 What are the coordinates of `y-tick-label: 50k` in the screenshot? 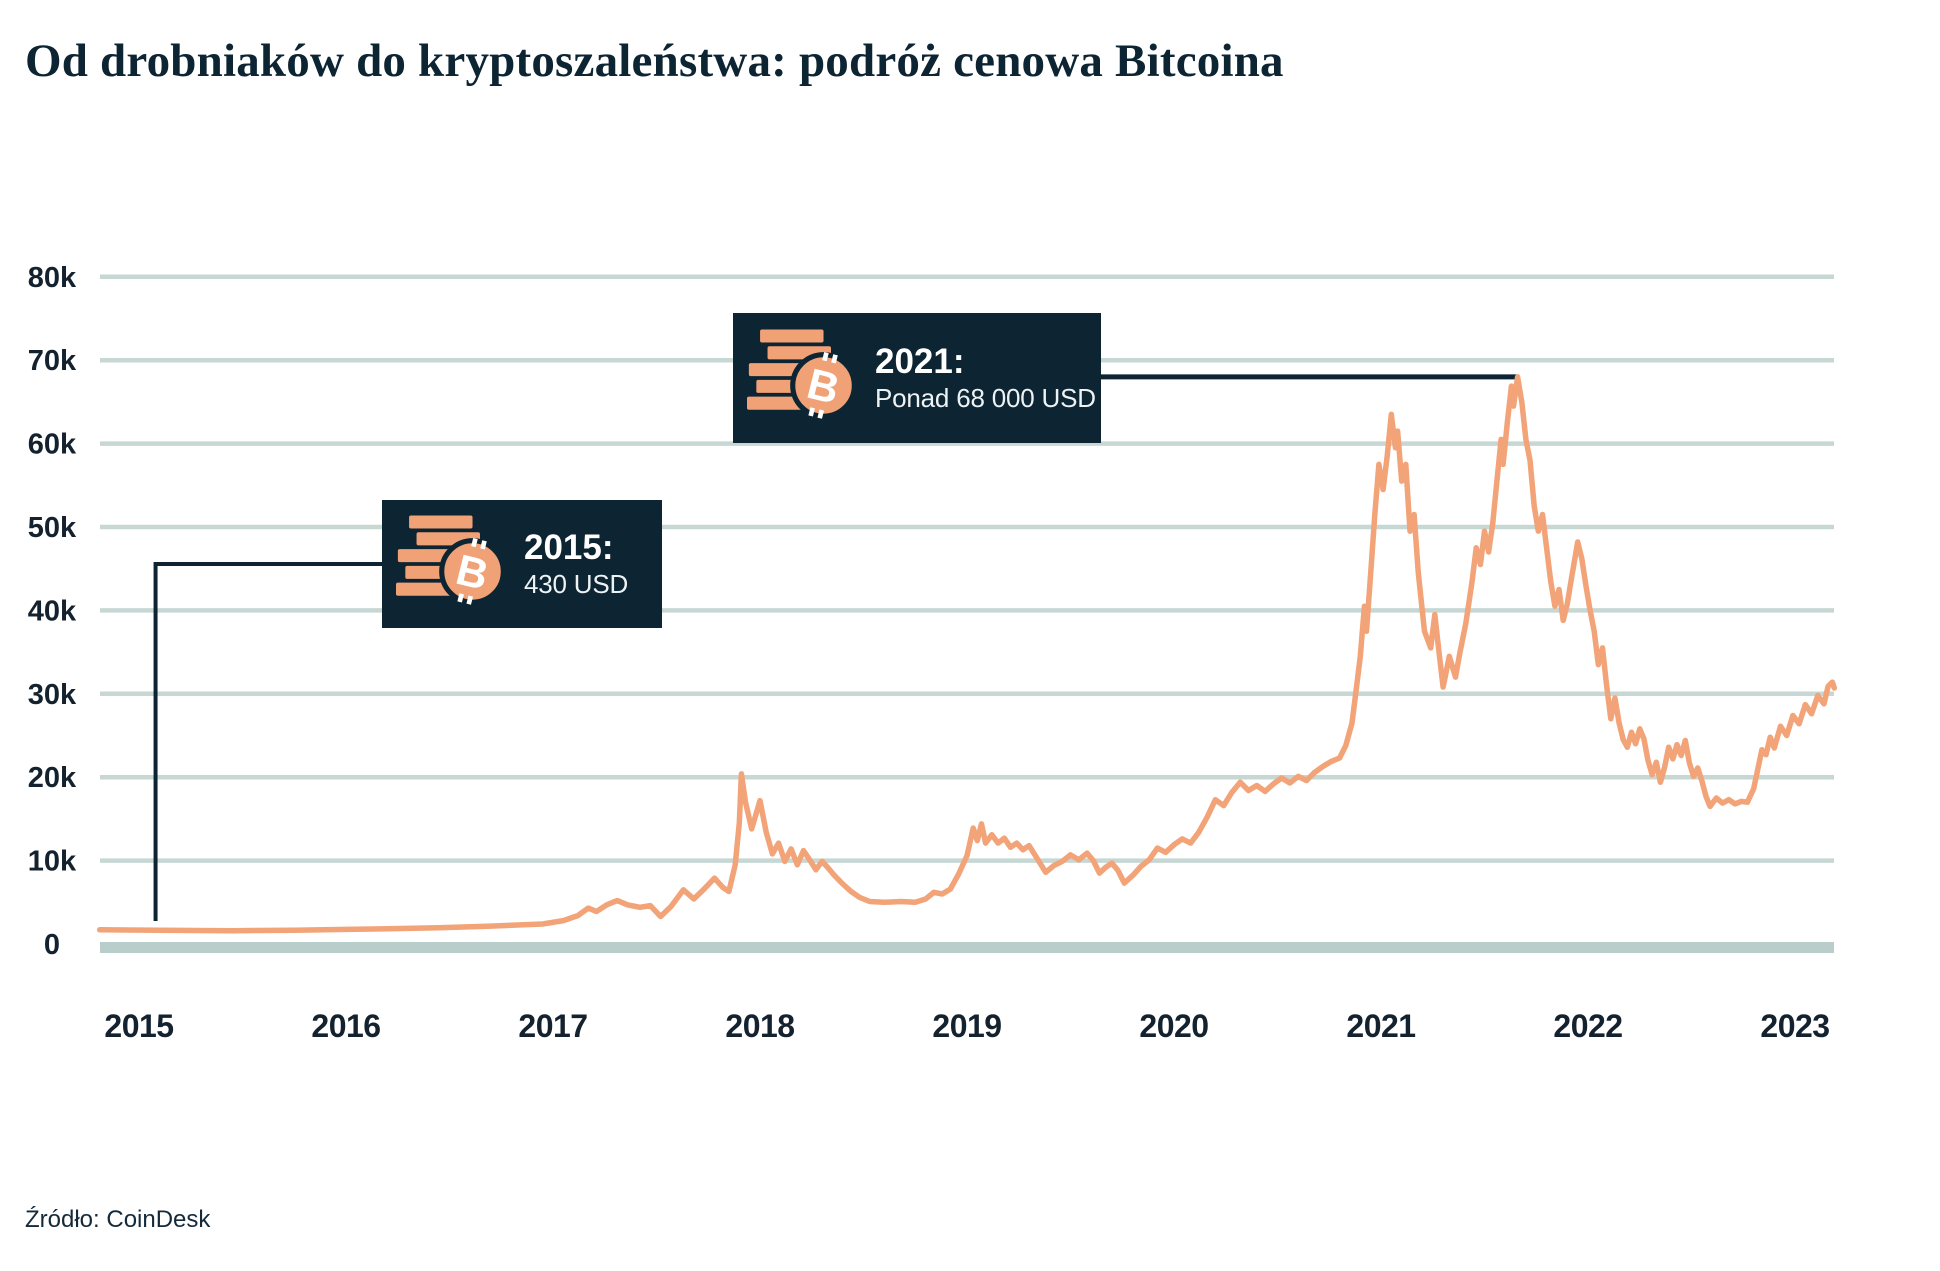 It's located at (52, 528).